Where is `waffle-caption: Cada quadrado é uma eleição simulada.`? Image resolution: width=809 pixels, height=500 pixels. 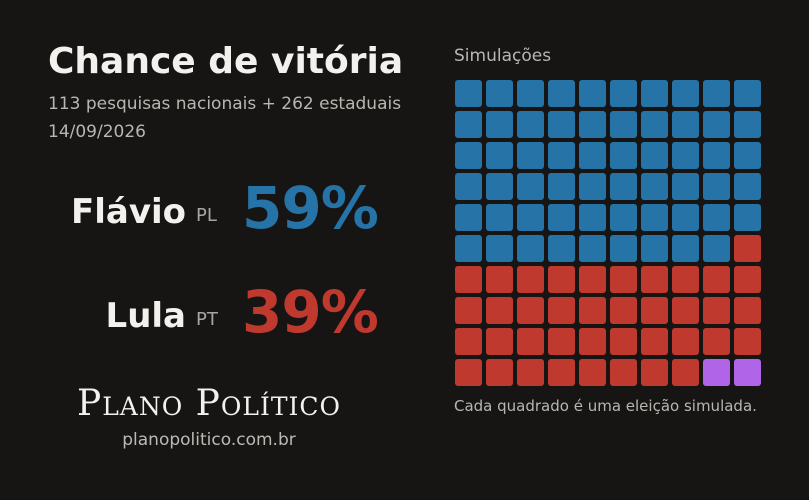
waffle-caption: Cada quadrado é uma eleição simulada. is located at coordinates (605, 406).